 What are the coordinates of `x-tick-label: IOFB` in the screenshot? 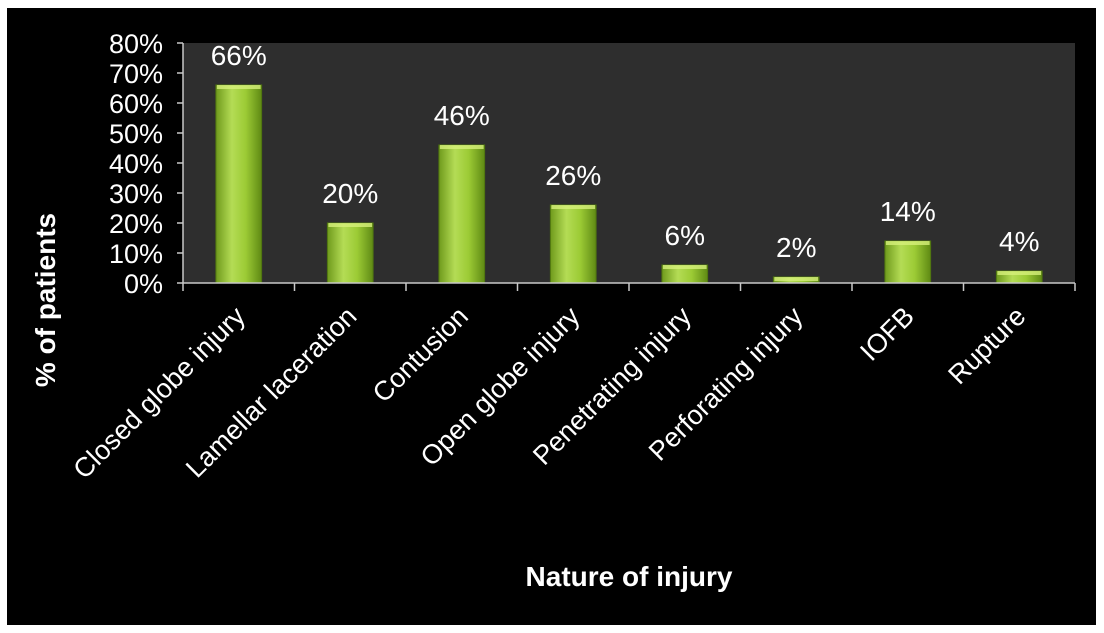 It's located at (887, 334).